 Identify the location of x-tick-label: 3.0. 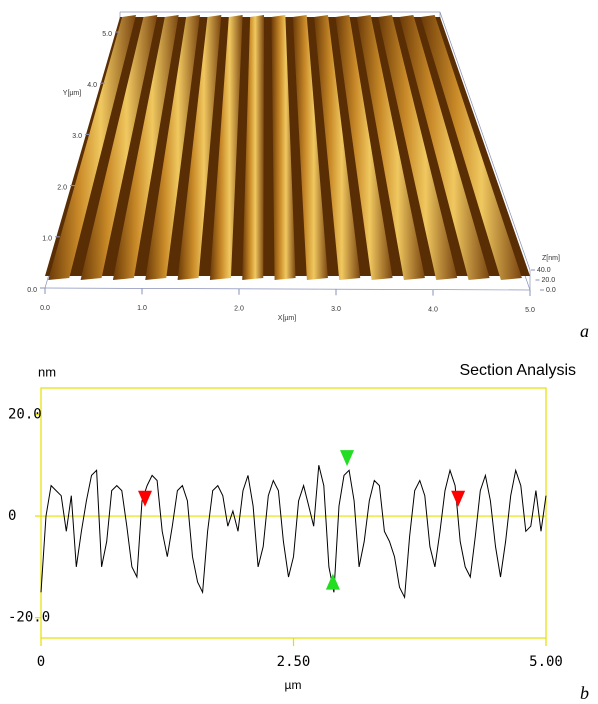
(336, 309).